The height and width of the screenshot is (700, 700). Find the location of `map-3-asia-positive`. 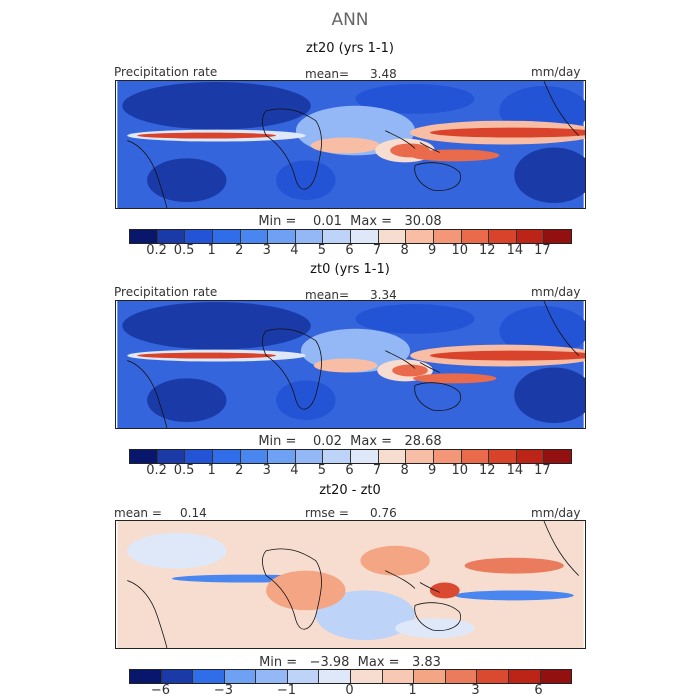

map-3-asia-positive is located at coordinates (395, 560).